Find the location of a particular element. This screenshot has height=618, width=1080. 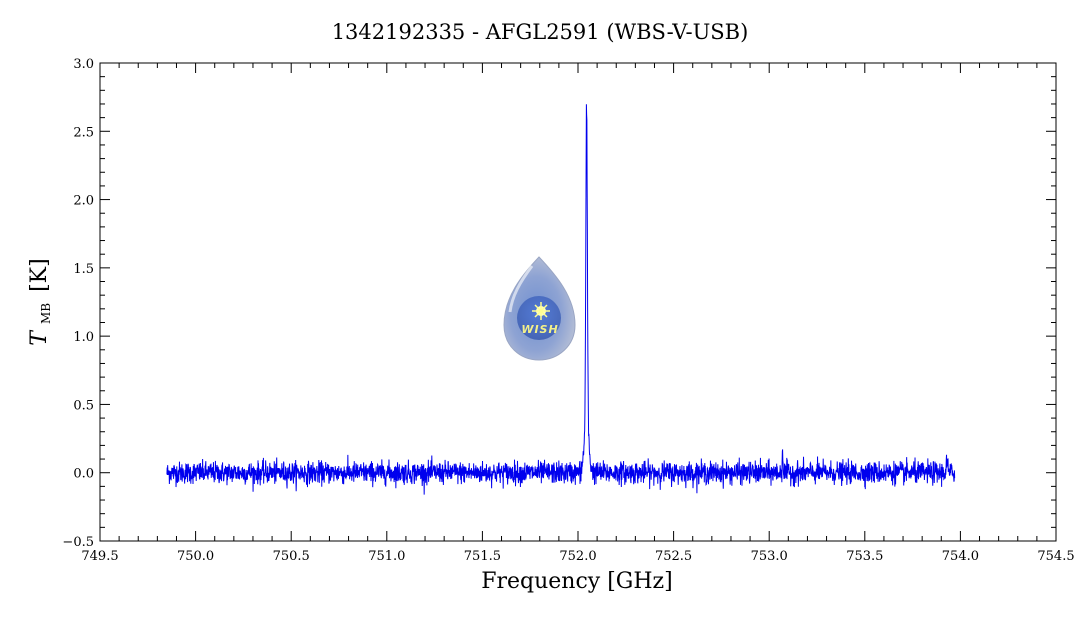

wish-logo: WISH is located at coordinates (539, 308).